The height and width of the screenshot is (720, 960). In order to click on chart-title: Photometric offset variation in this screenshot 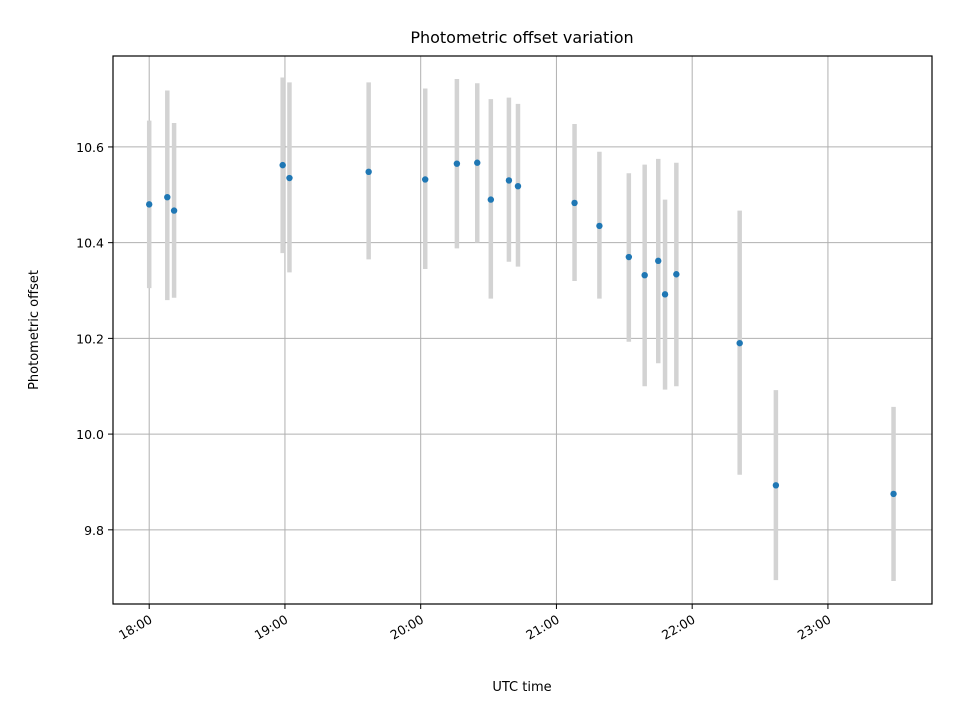, I will do `click(521, 37)`.